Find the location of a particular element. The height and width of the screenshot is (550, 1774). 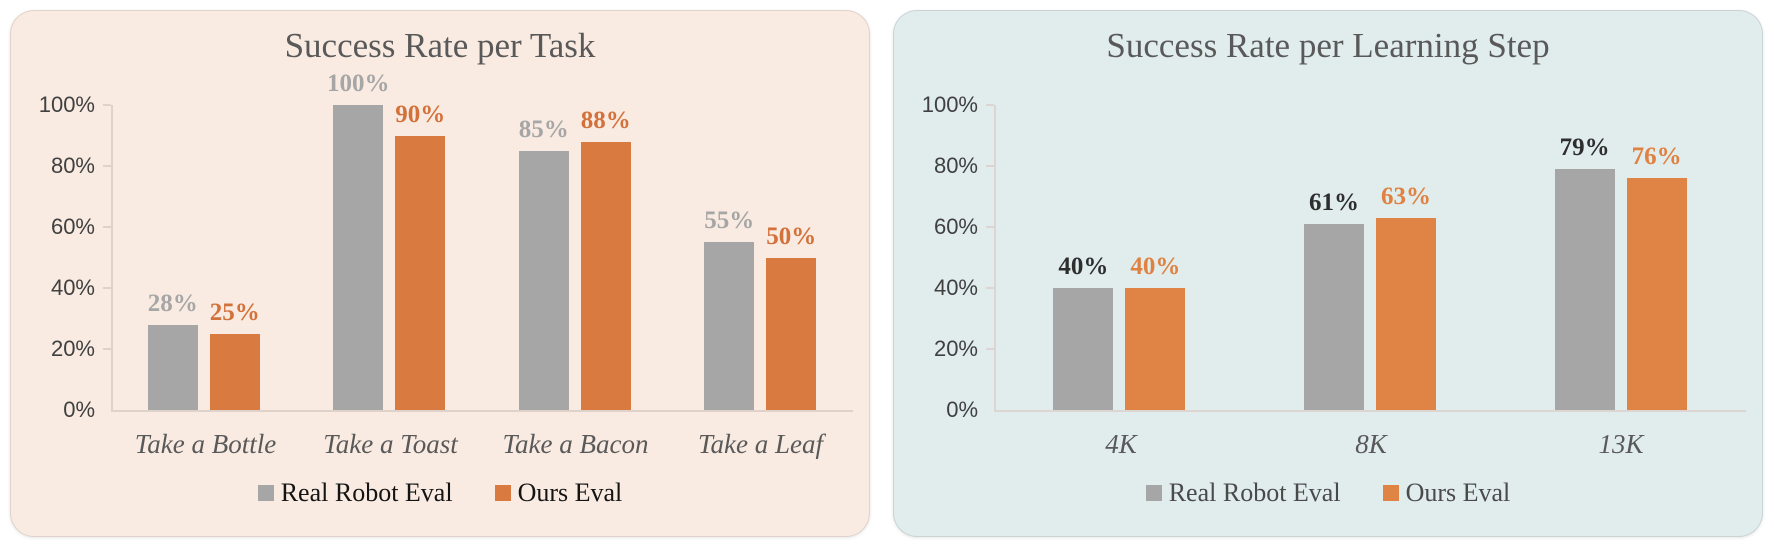

bar-real-robot-eval: 61% is located at coordinates (1334, 299).